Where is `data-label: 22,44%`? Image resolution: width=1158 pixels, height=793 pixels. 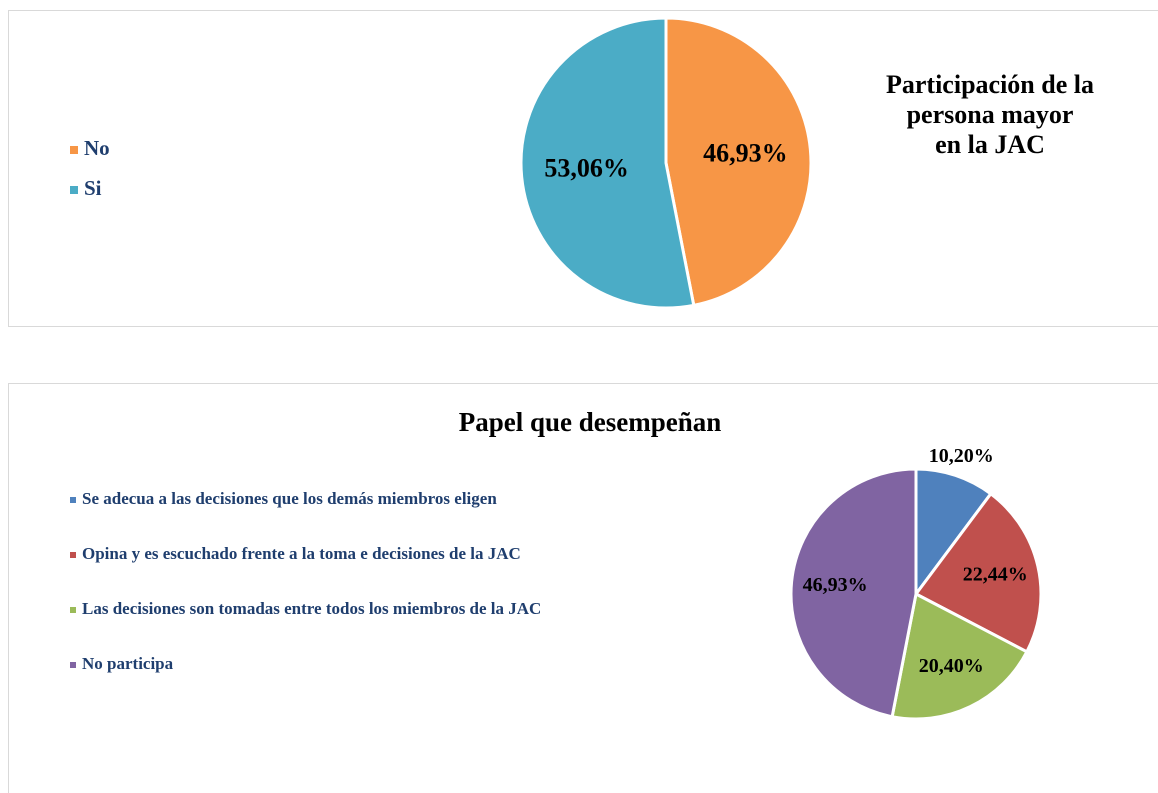 data-label: 22,44% is located at coordinates (995, 575).